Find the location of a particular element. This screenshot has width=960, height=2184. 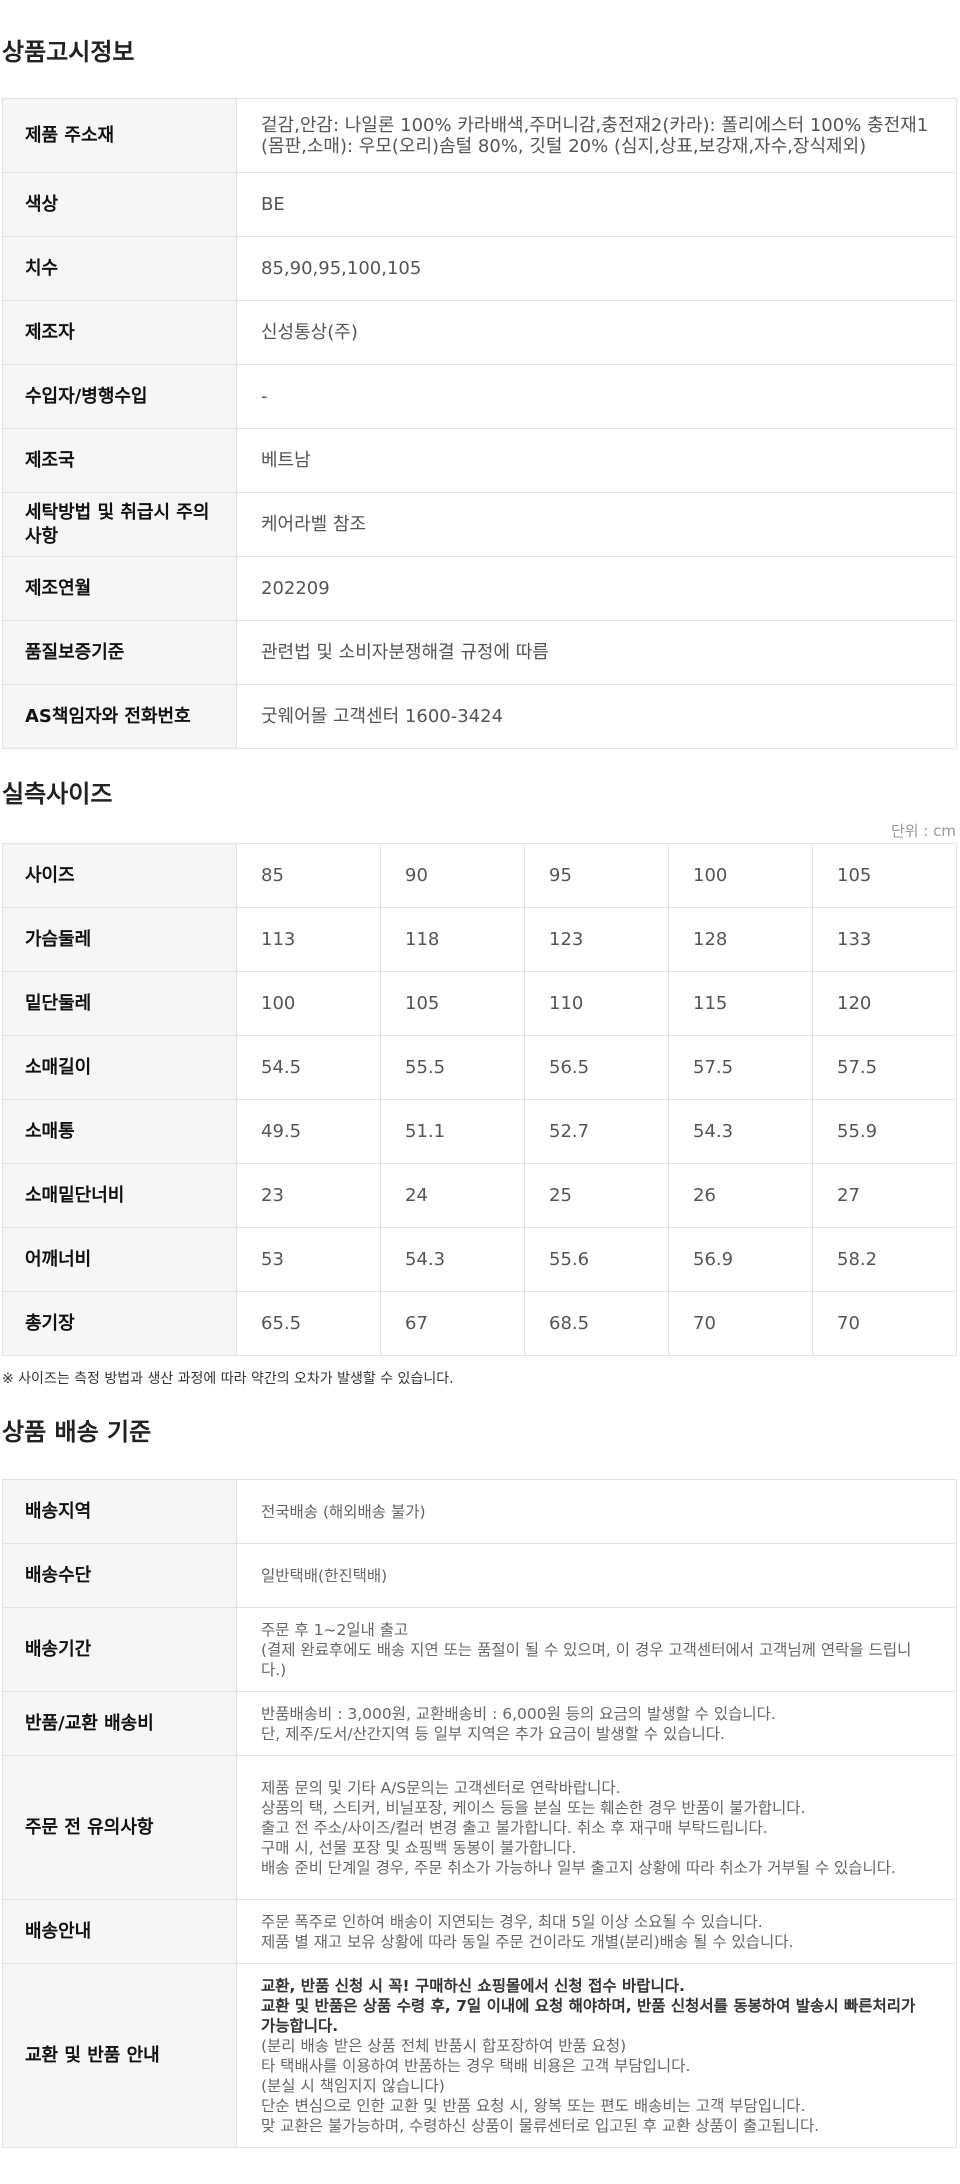

shipping-line: 전국배송 (해외배송 불가) is located at coordinates (343, 1511).